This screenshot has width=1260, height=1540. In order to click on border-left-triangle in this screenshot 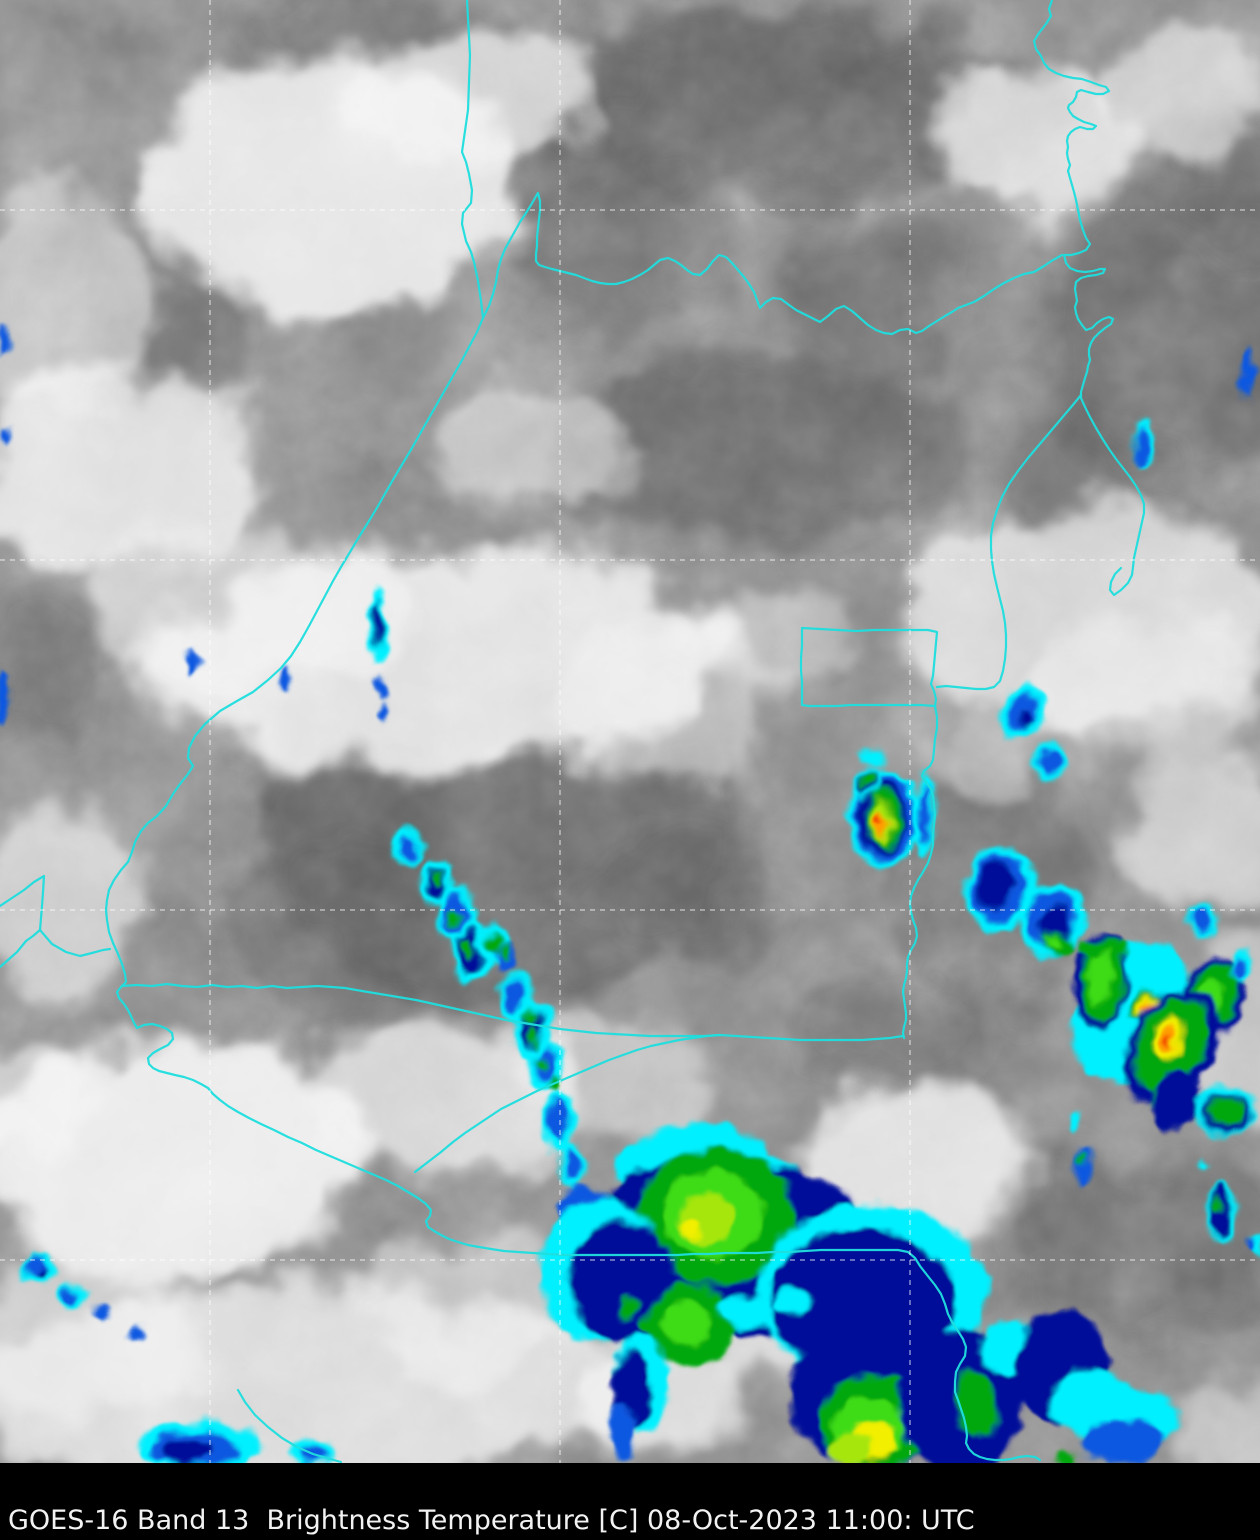, I will do `click(23, 921)`.